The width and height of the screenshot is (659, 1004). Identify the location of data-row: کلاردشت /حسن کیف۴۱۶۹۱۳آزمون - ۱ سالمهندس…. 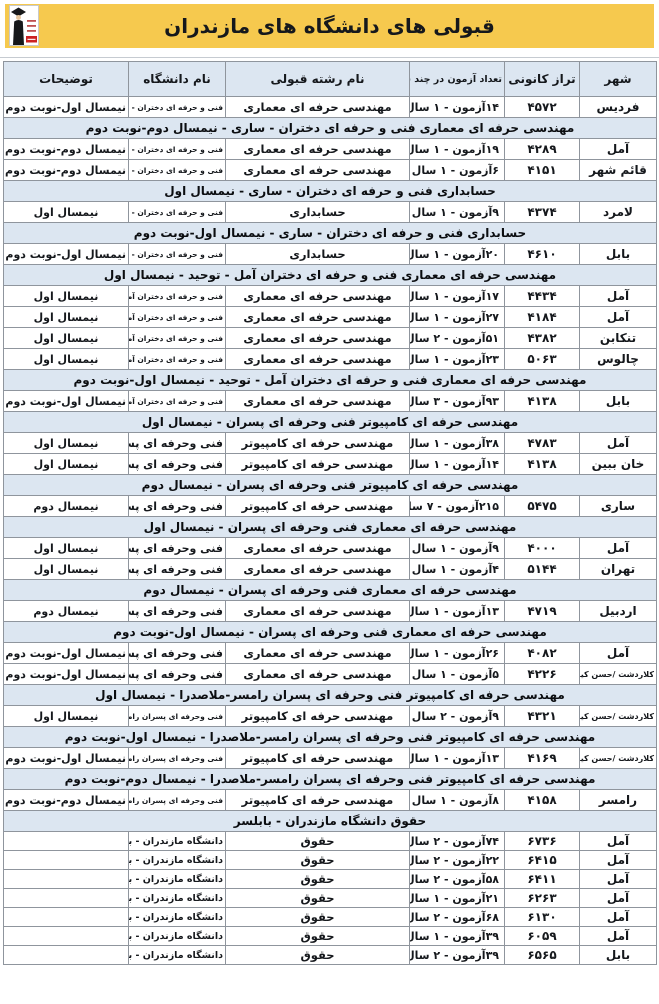
(330, 758).